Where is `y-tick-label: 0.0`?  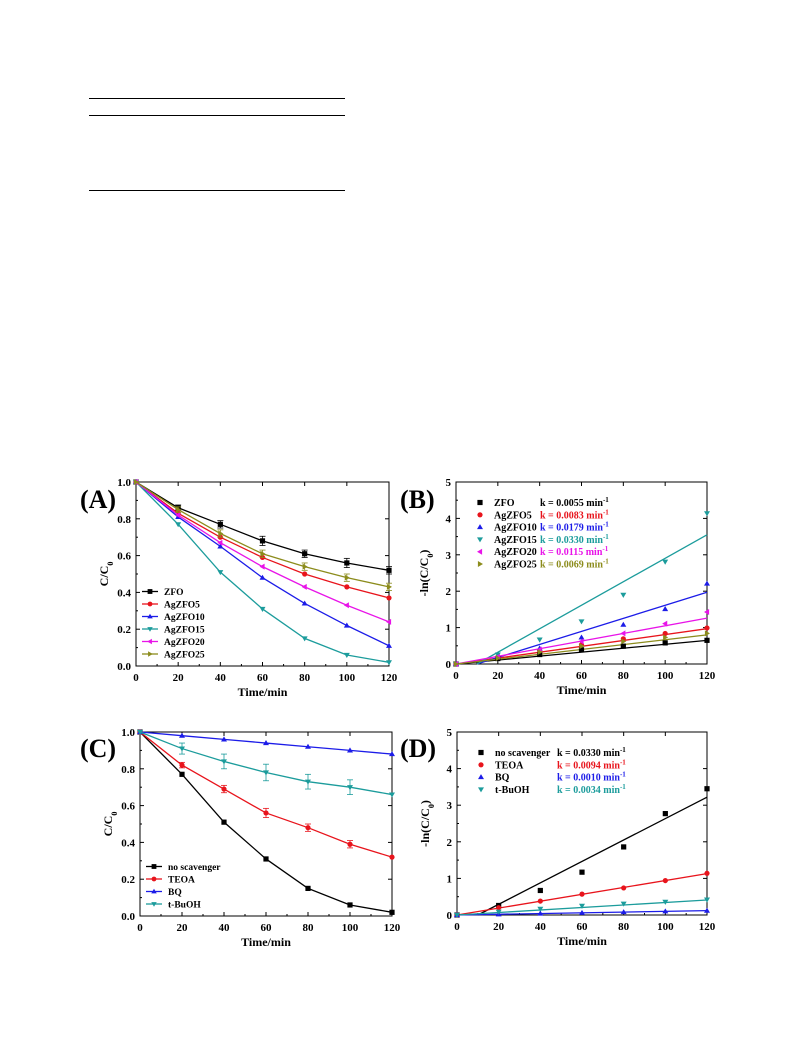
y-tick-label: 0.0 is located at coordinates (124, 667).